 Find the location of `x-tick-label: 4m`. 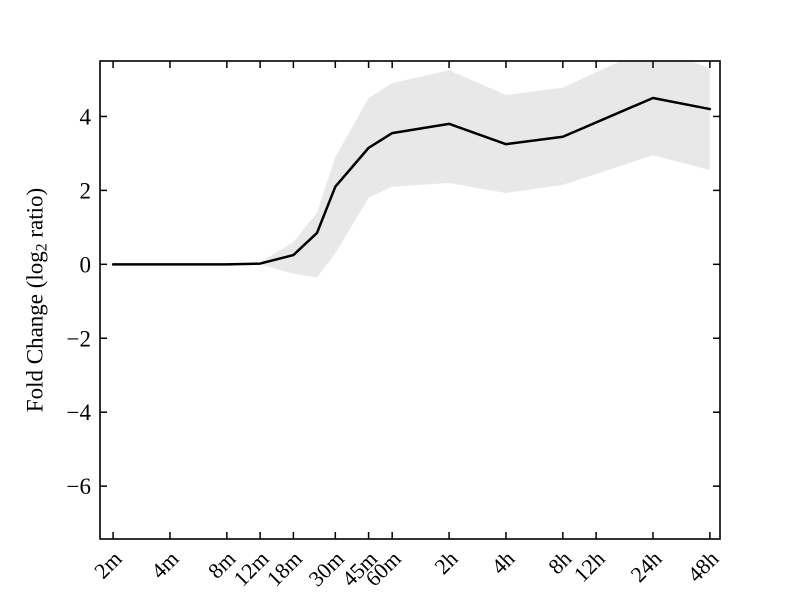

x-tick-label: 4m is located at coordinates (165, 565).